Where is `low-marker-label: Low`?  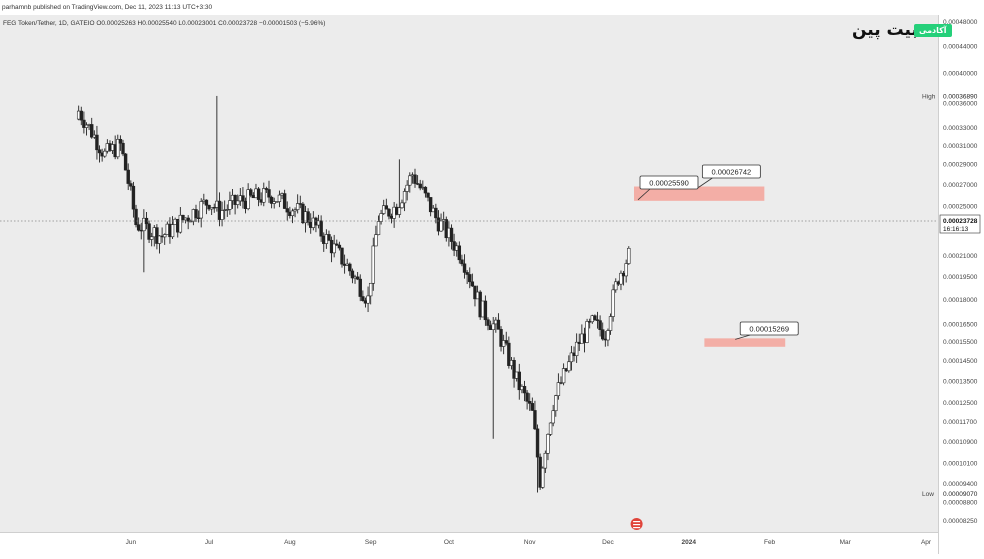
low-marker-label: Low is located at coordinates (928, 494).